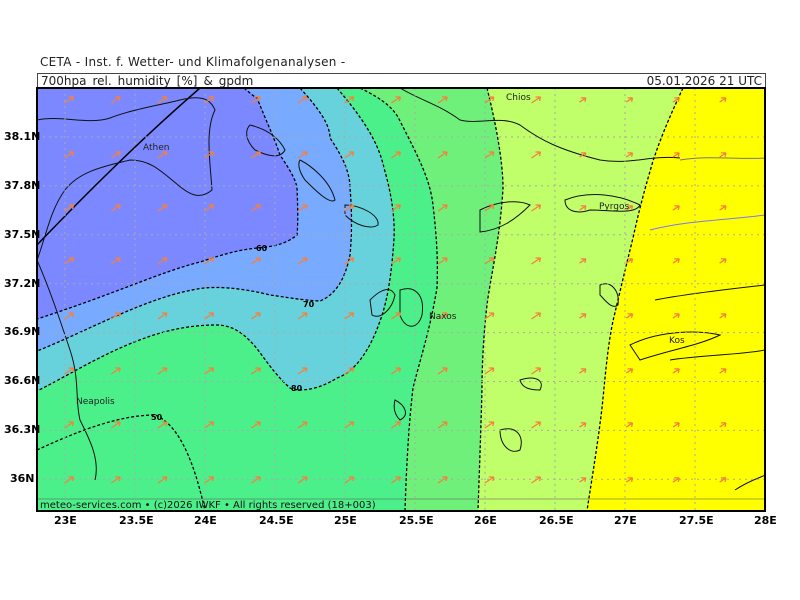 This screenshot has height=600, width=800. Describe the element at coordinates (157, 417) in the screenshot. I see `contour-label-50: 50` at that location.